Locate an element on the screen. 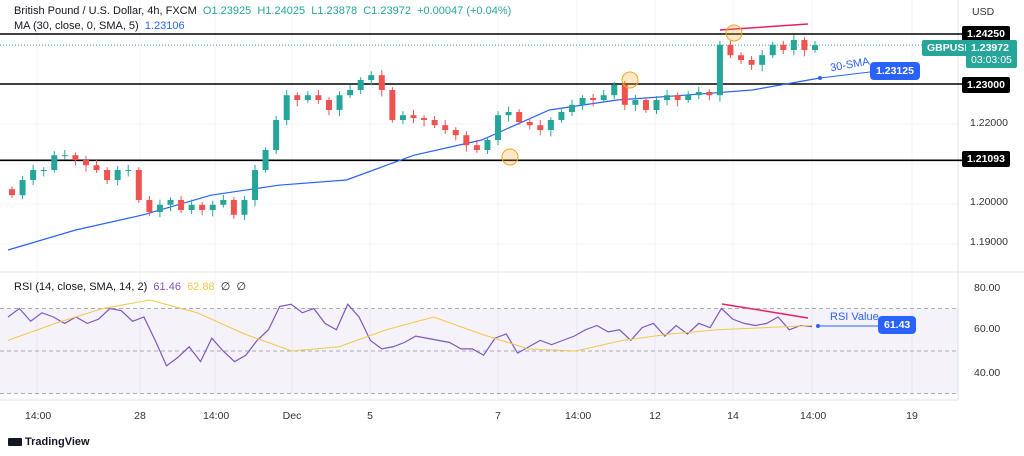  symbol-tag: GBPUSD is located at coordinates (949, 48).